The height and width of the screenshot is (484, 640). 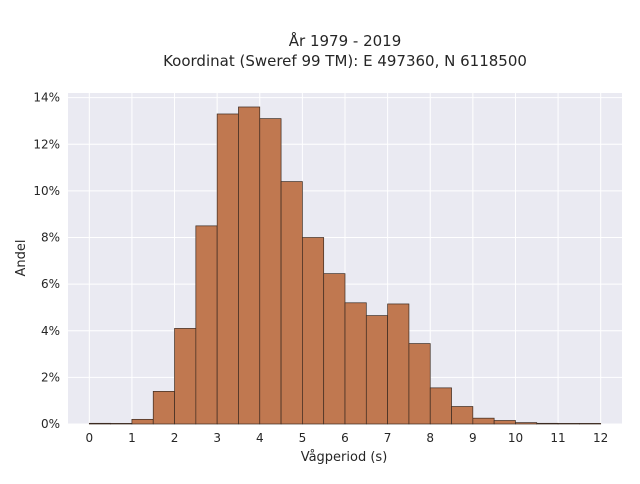 I want to click on chart-title: År 1979 - 2019, so click(x=345, y=40).